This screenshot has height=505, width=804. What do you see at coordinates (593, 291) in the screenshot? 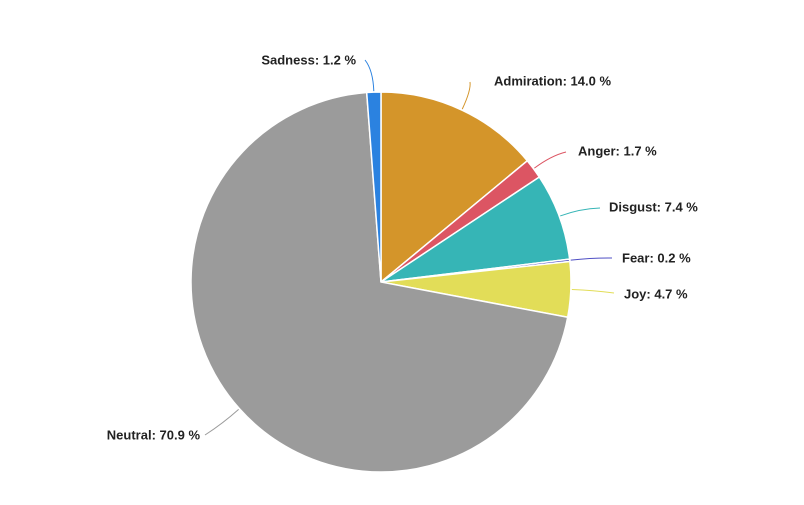
I see `connector-joy` at bounding box center [593, 291].